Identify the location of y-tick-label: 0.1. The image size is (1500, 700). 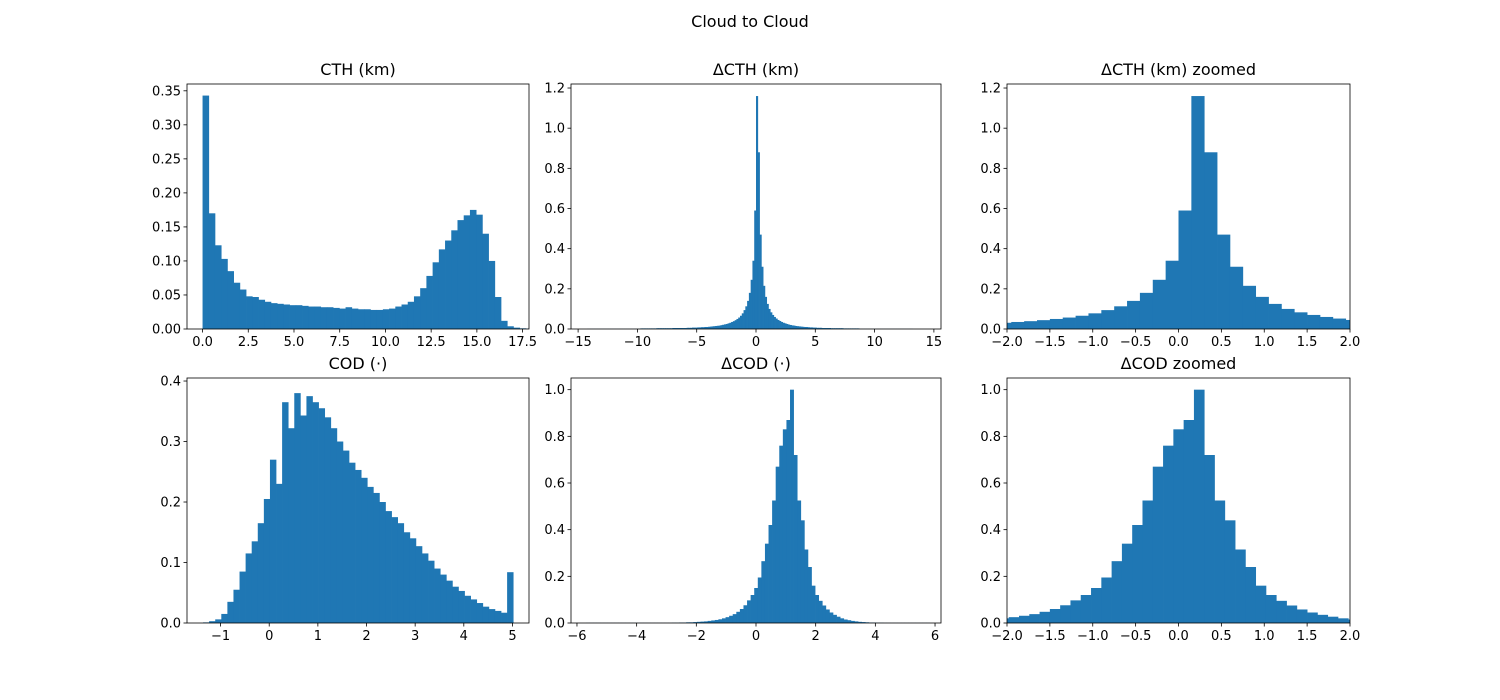
(170, 563).